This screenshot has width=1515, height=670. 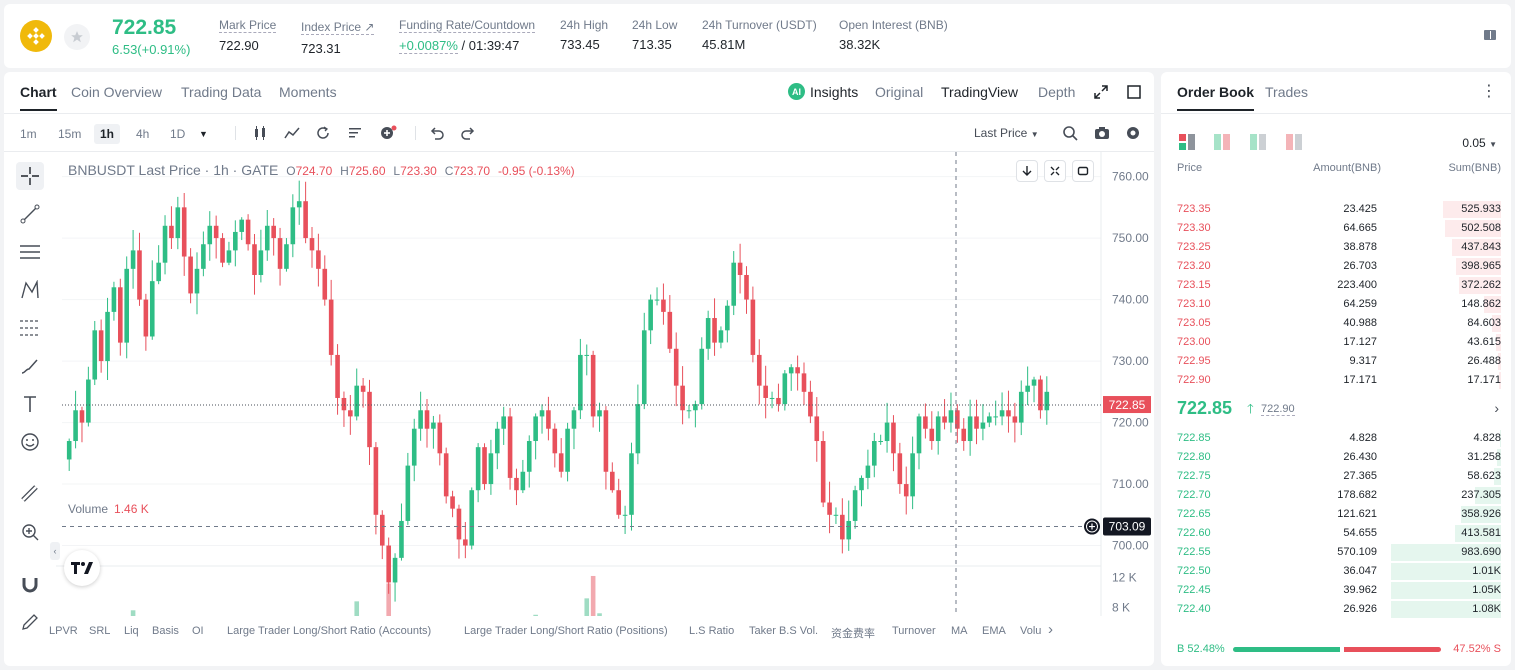 I want to click on tab-coin-overview: Coin Overview, so click(x=117, y=92).